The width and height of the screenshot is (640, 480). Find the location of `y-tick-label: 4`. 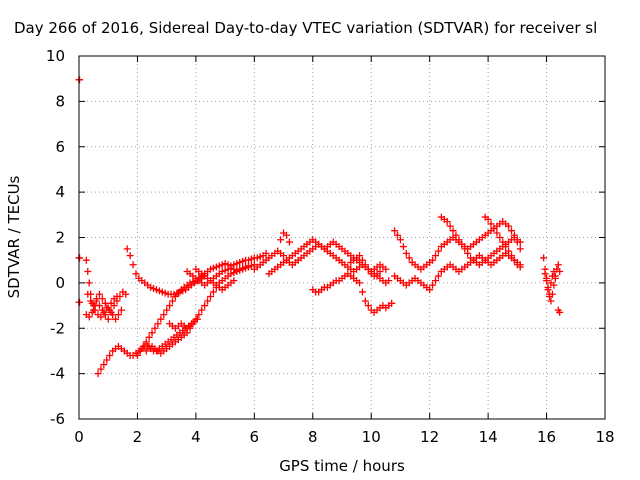

y-tick-label: 4 is located at coordinates (60, 192).